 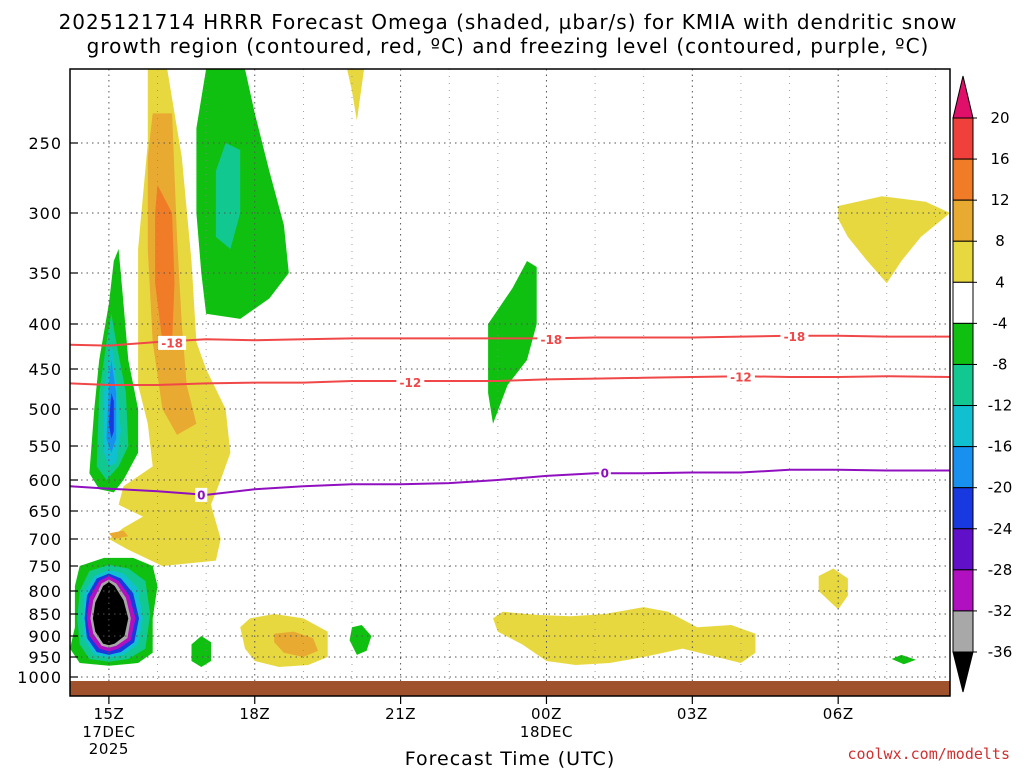 I want to click on y-tick-label-300: 300, so click(x=45, y=213).